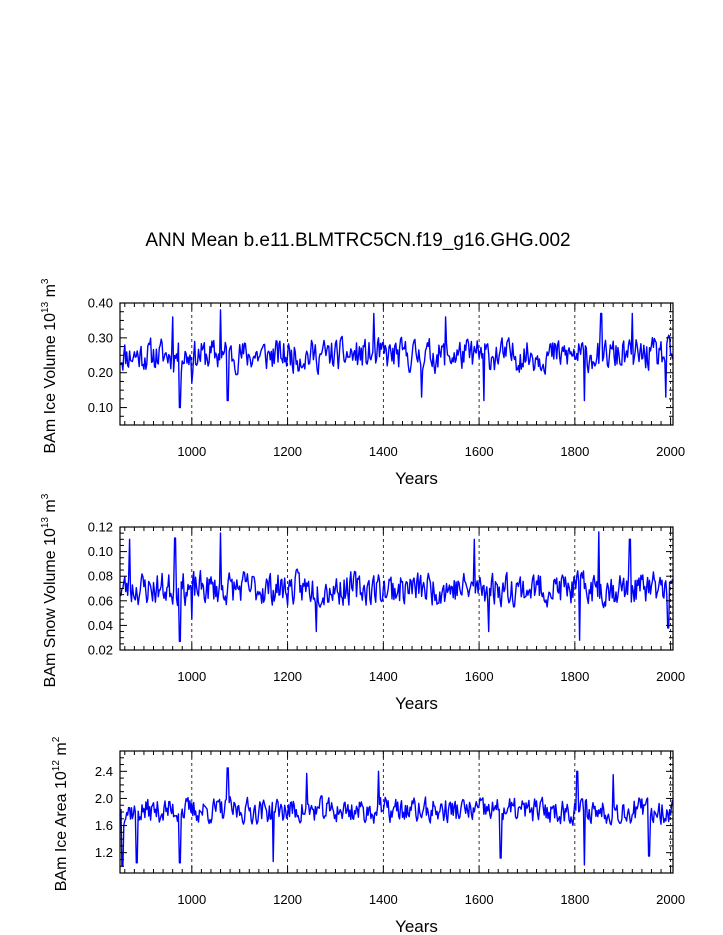 This screenshot has width=723, height=935. What do you see at coordinates (104, 771) in the screenshot?
I see `y-tick-label: 2.4` at bounding box center [104, 771].